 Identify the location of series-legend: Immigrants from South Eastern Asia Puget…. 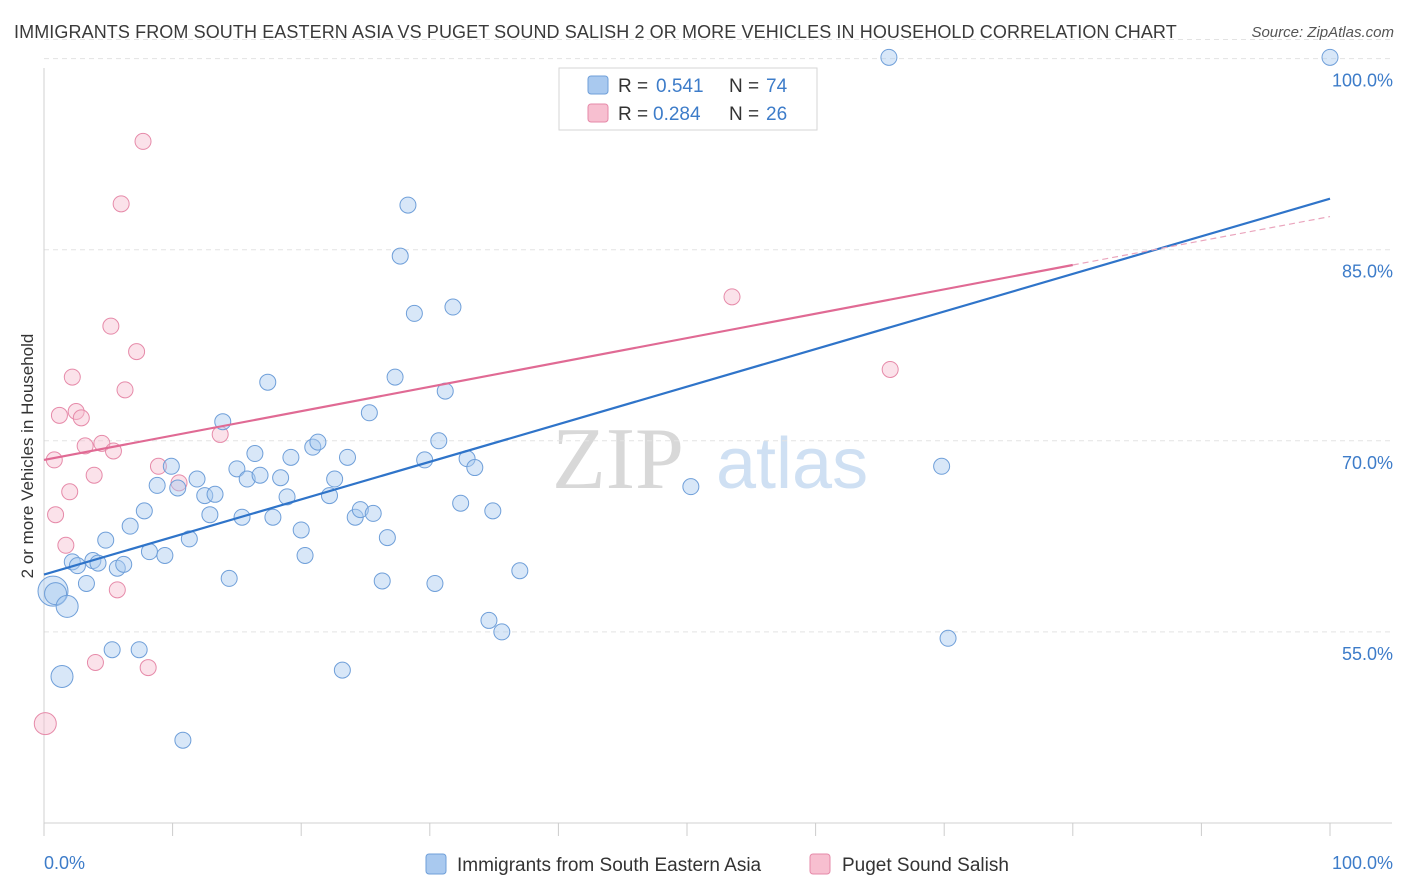
(717, 864).